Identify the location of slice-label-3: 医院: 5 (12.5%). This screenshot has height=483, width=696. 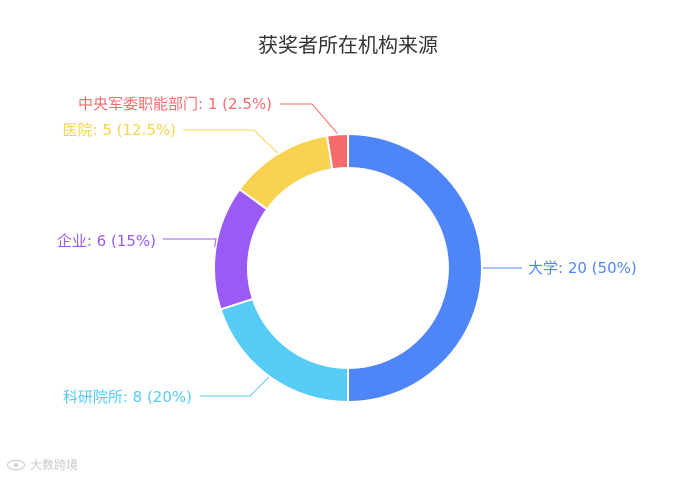
(120, 130).